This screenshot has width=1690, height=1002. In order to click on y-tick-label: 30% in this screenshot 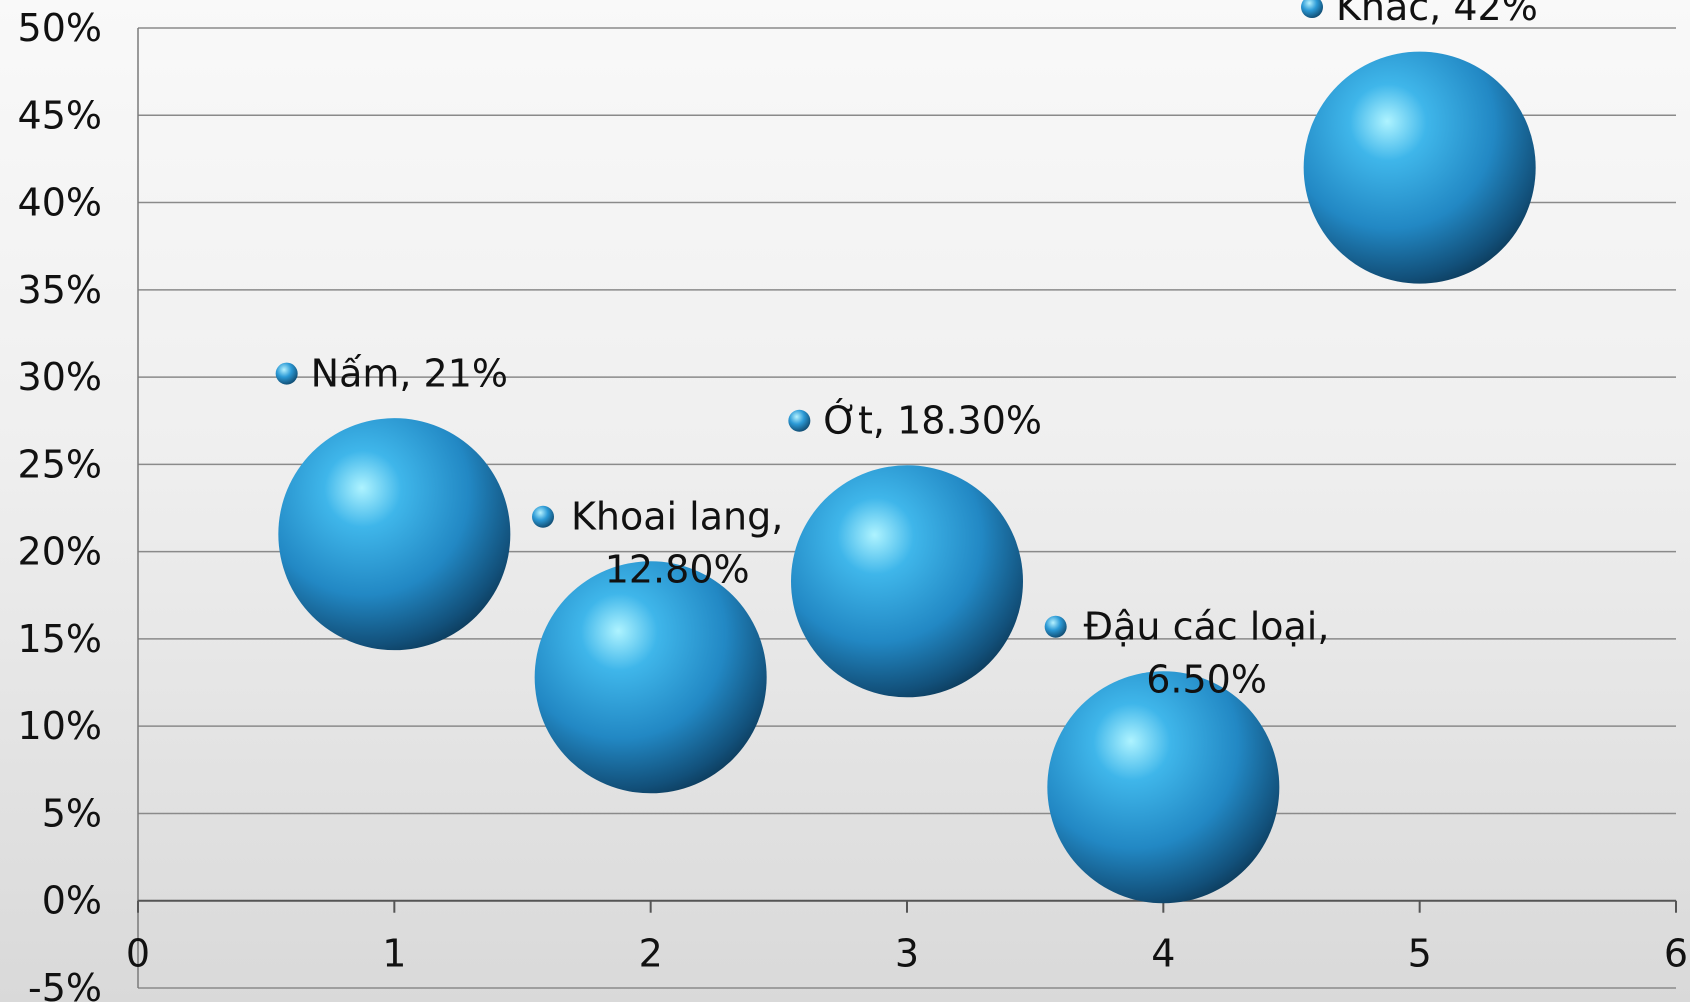, I will do `click(60, 377)`.